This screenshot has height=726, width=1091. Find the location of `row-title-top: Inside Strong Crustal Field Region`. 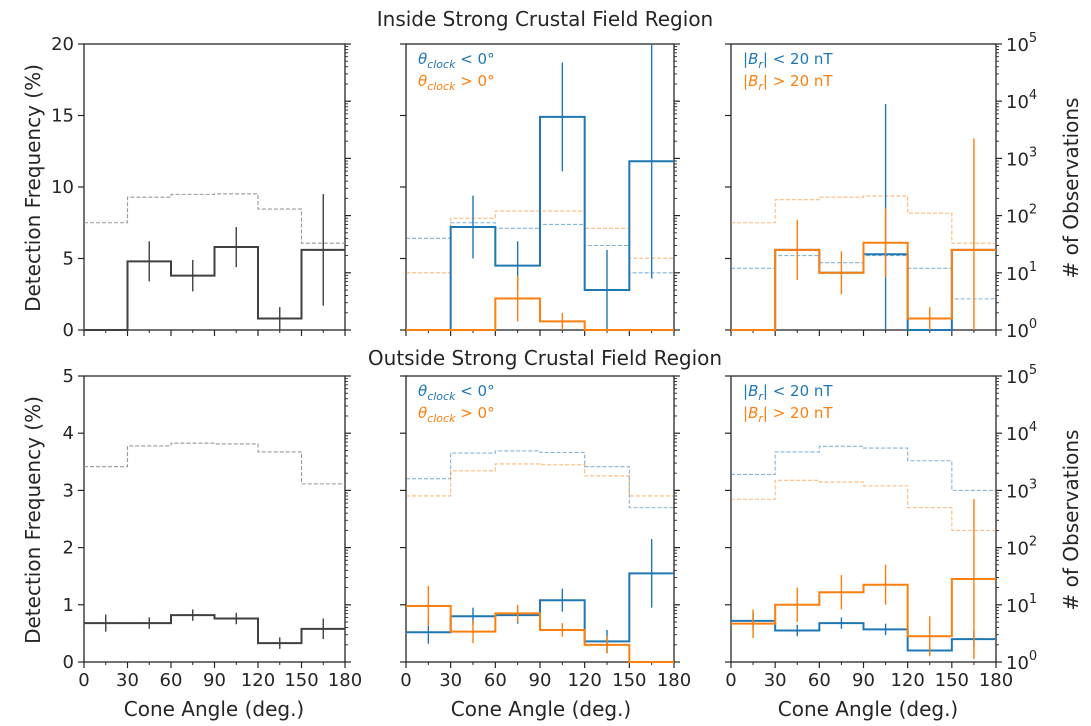

row-title-top: Inside Strong Crustal Field Region is located at coordinates (545, 19).